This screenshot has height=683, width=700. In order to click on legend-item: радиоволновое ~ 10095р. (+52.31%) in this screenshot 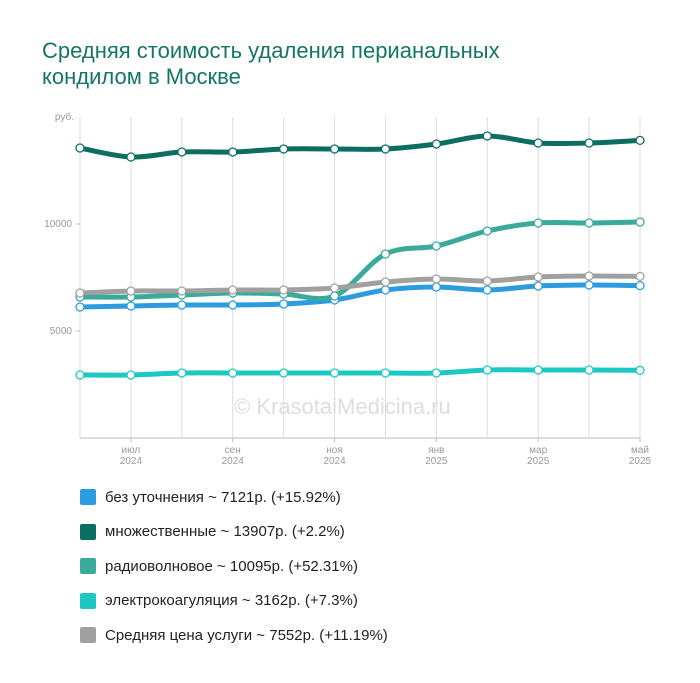, I will do `click(219, 566)`.